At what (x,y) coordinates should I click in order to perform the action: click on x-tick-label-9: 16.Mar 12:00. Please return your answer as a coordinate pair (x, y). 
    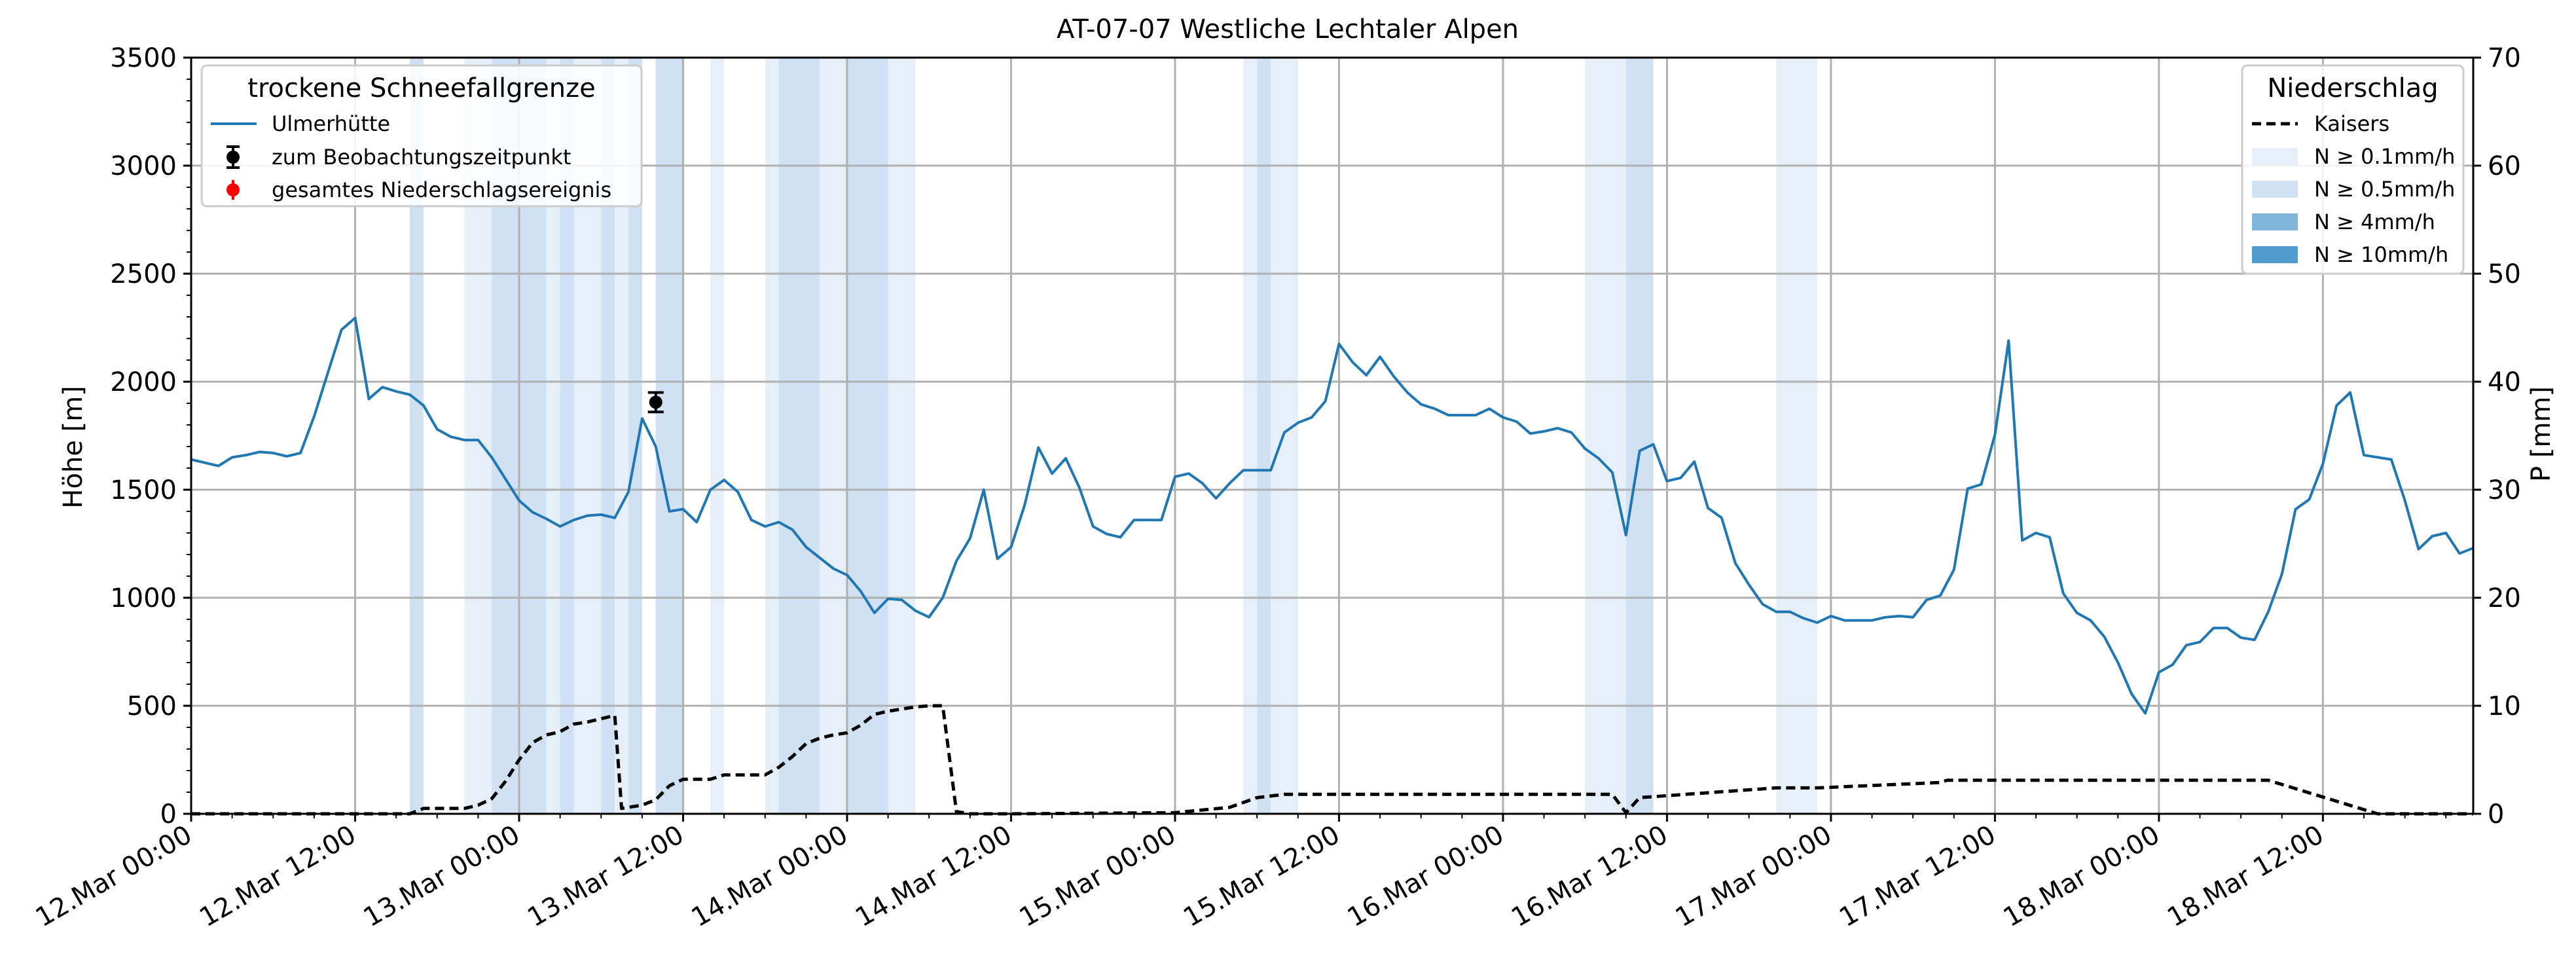
    Looking at the image, I should click on (1589, 876).